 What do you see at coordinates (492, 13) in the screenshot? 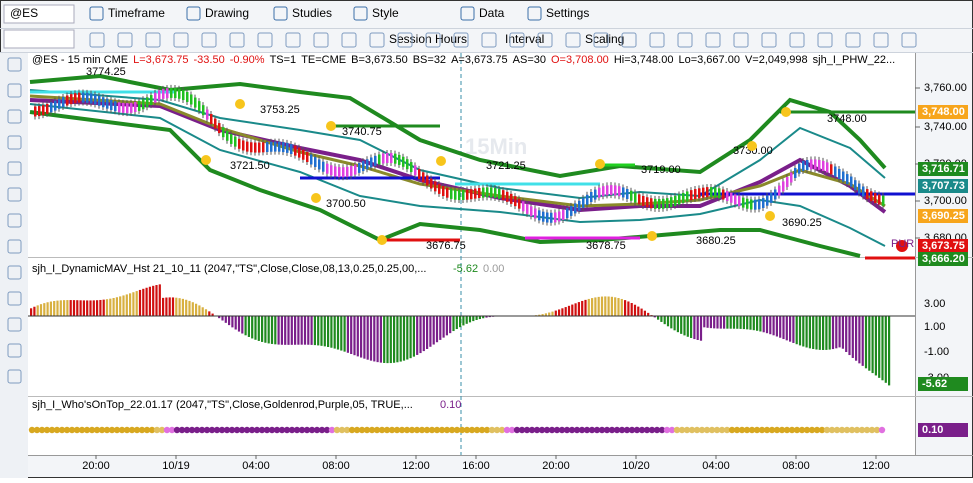
I see `menu-item: Data` at bounding box center [492, 13].